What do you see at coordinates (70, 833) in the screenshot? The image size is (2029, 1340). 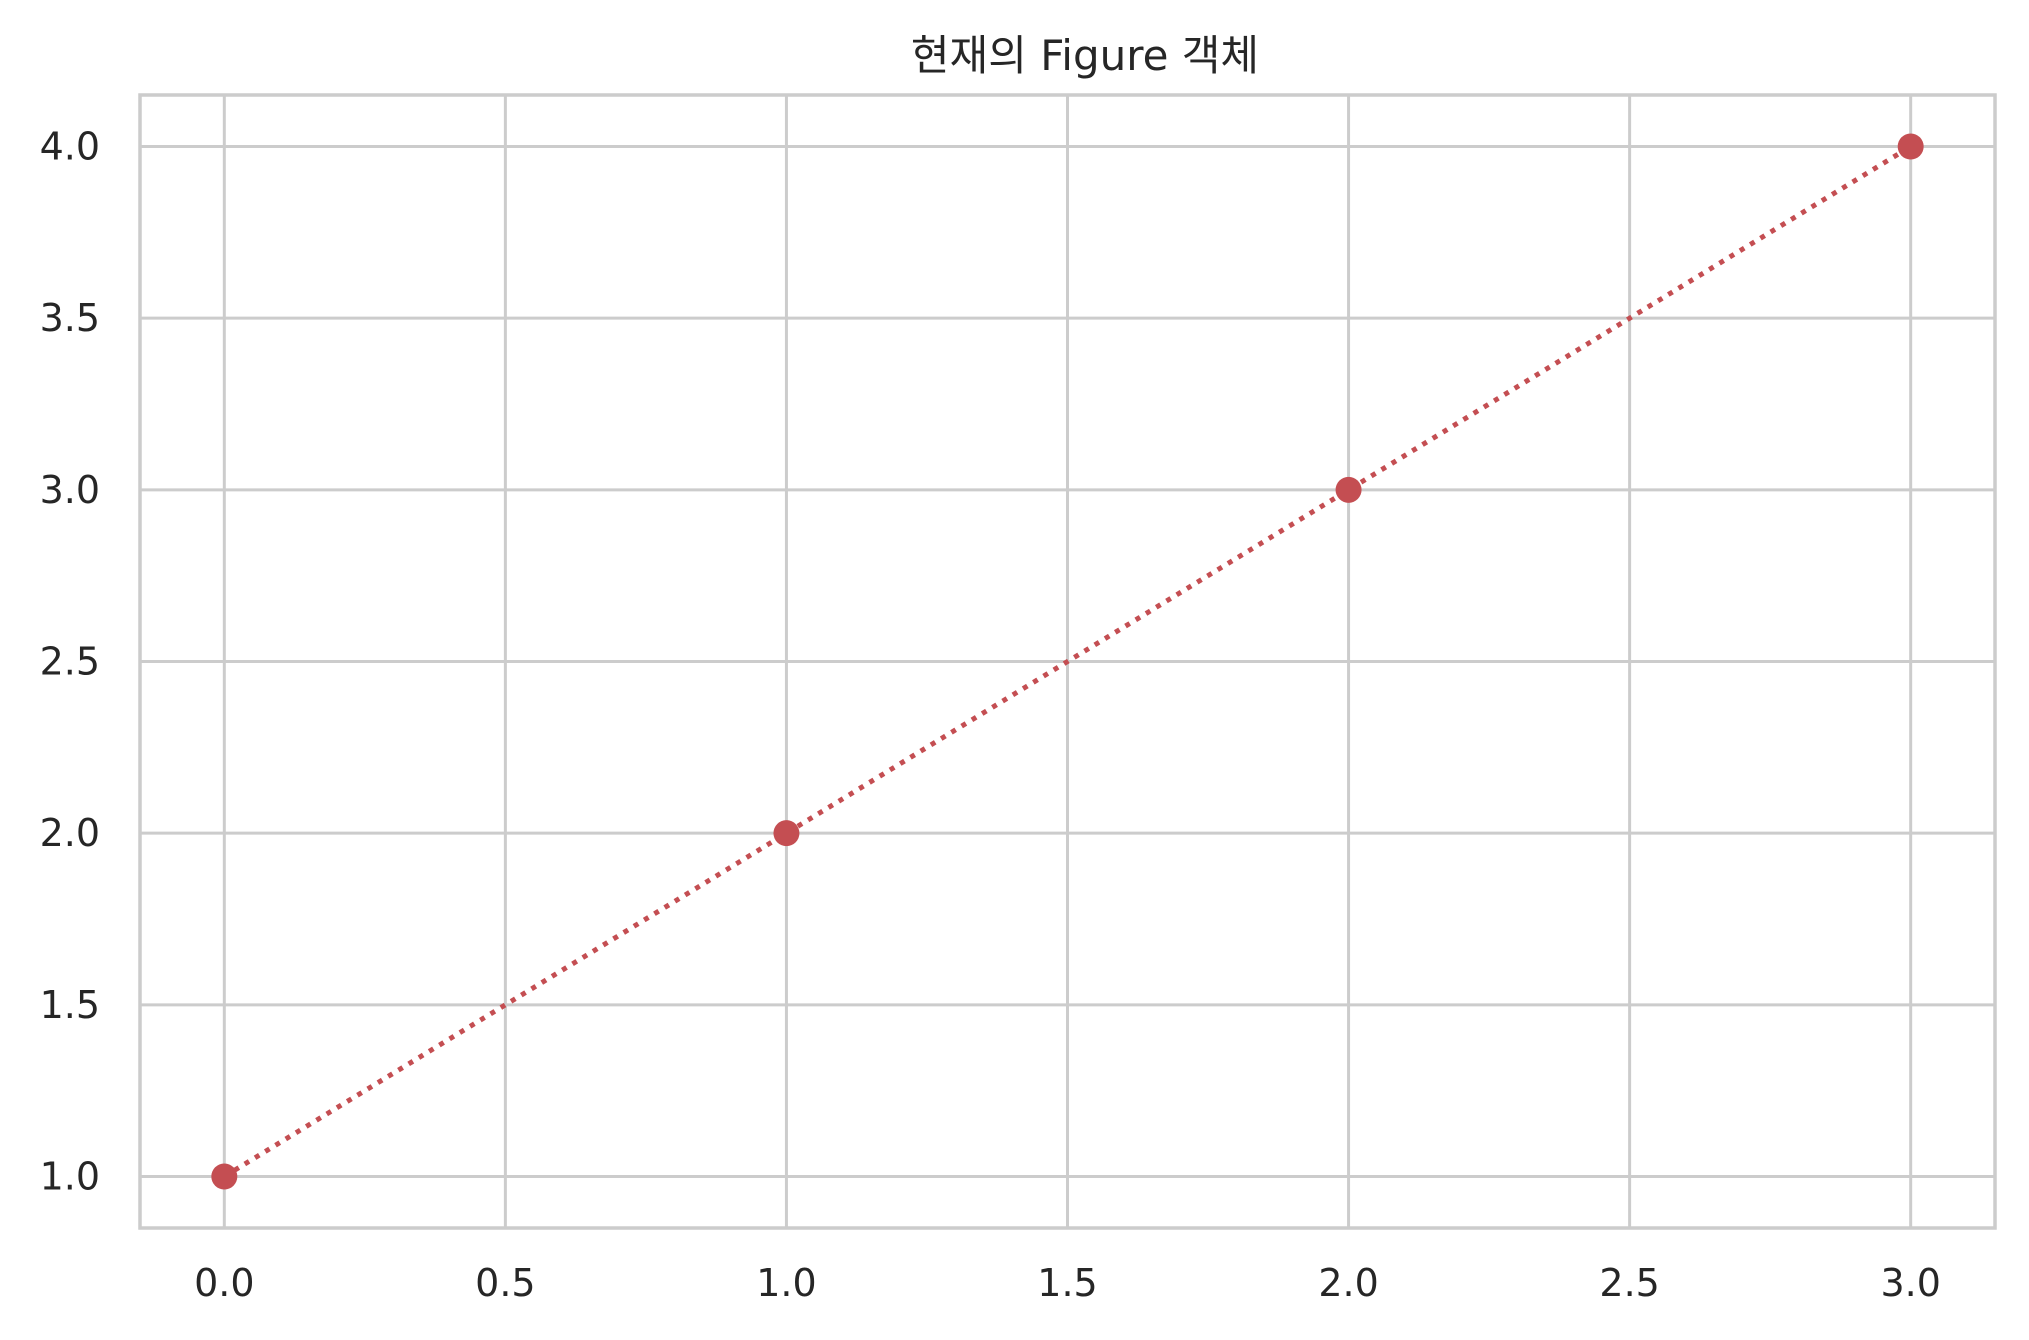 I see `y-tick-label: 2.0` at bounding box center [70, 833].